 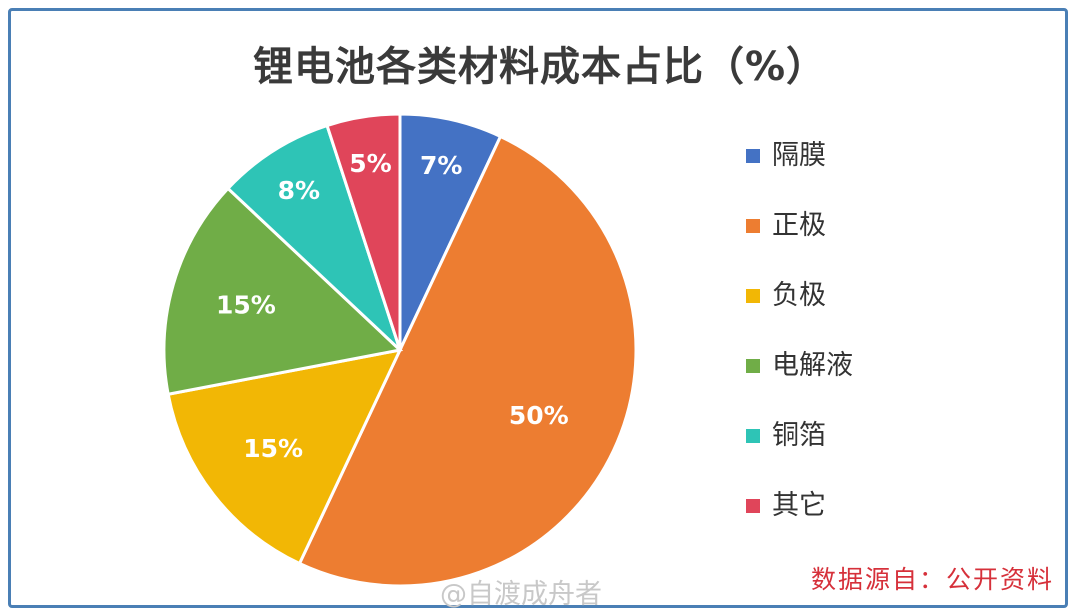 I want to click on watermark: @自渡成舟者, so click(x=521, y=591).